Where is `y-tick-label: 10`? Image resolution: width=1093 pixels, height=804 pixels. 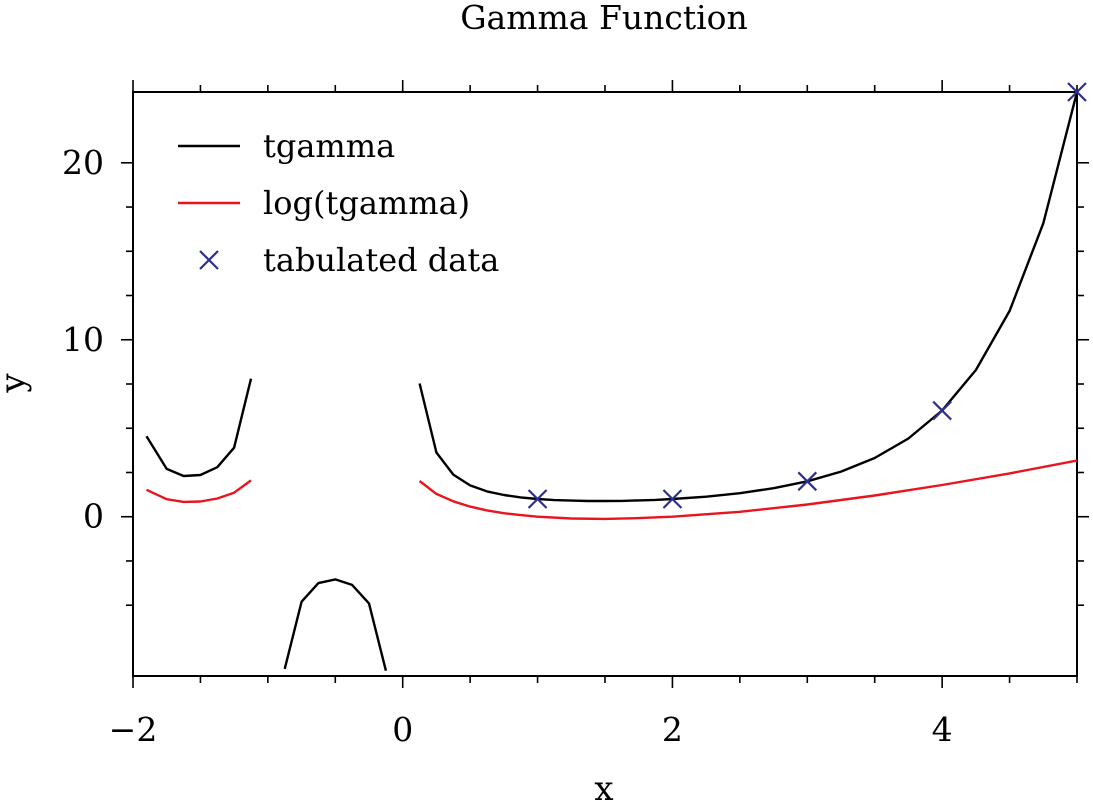 y-tick-label: 10 is located at coordinates (83, 339).